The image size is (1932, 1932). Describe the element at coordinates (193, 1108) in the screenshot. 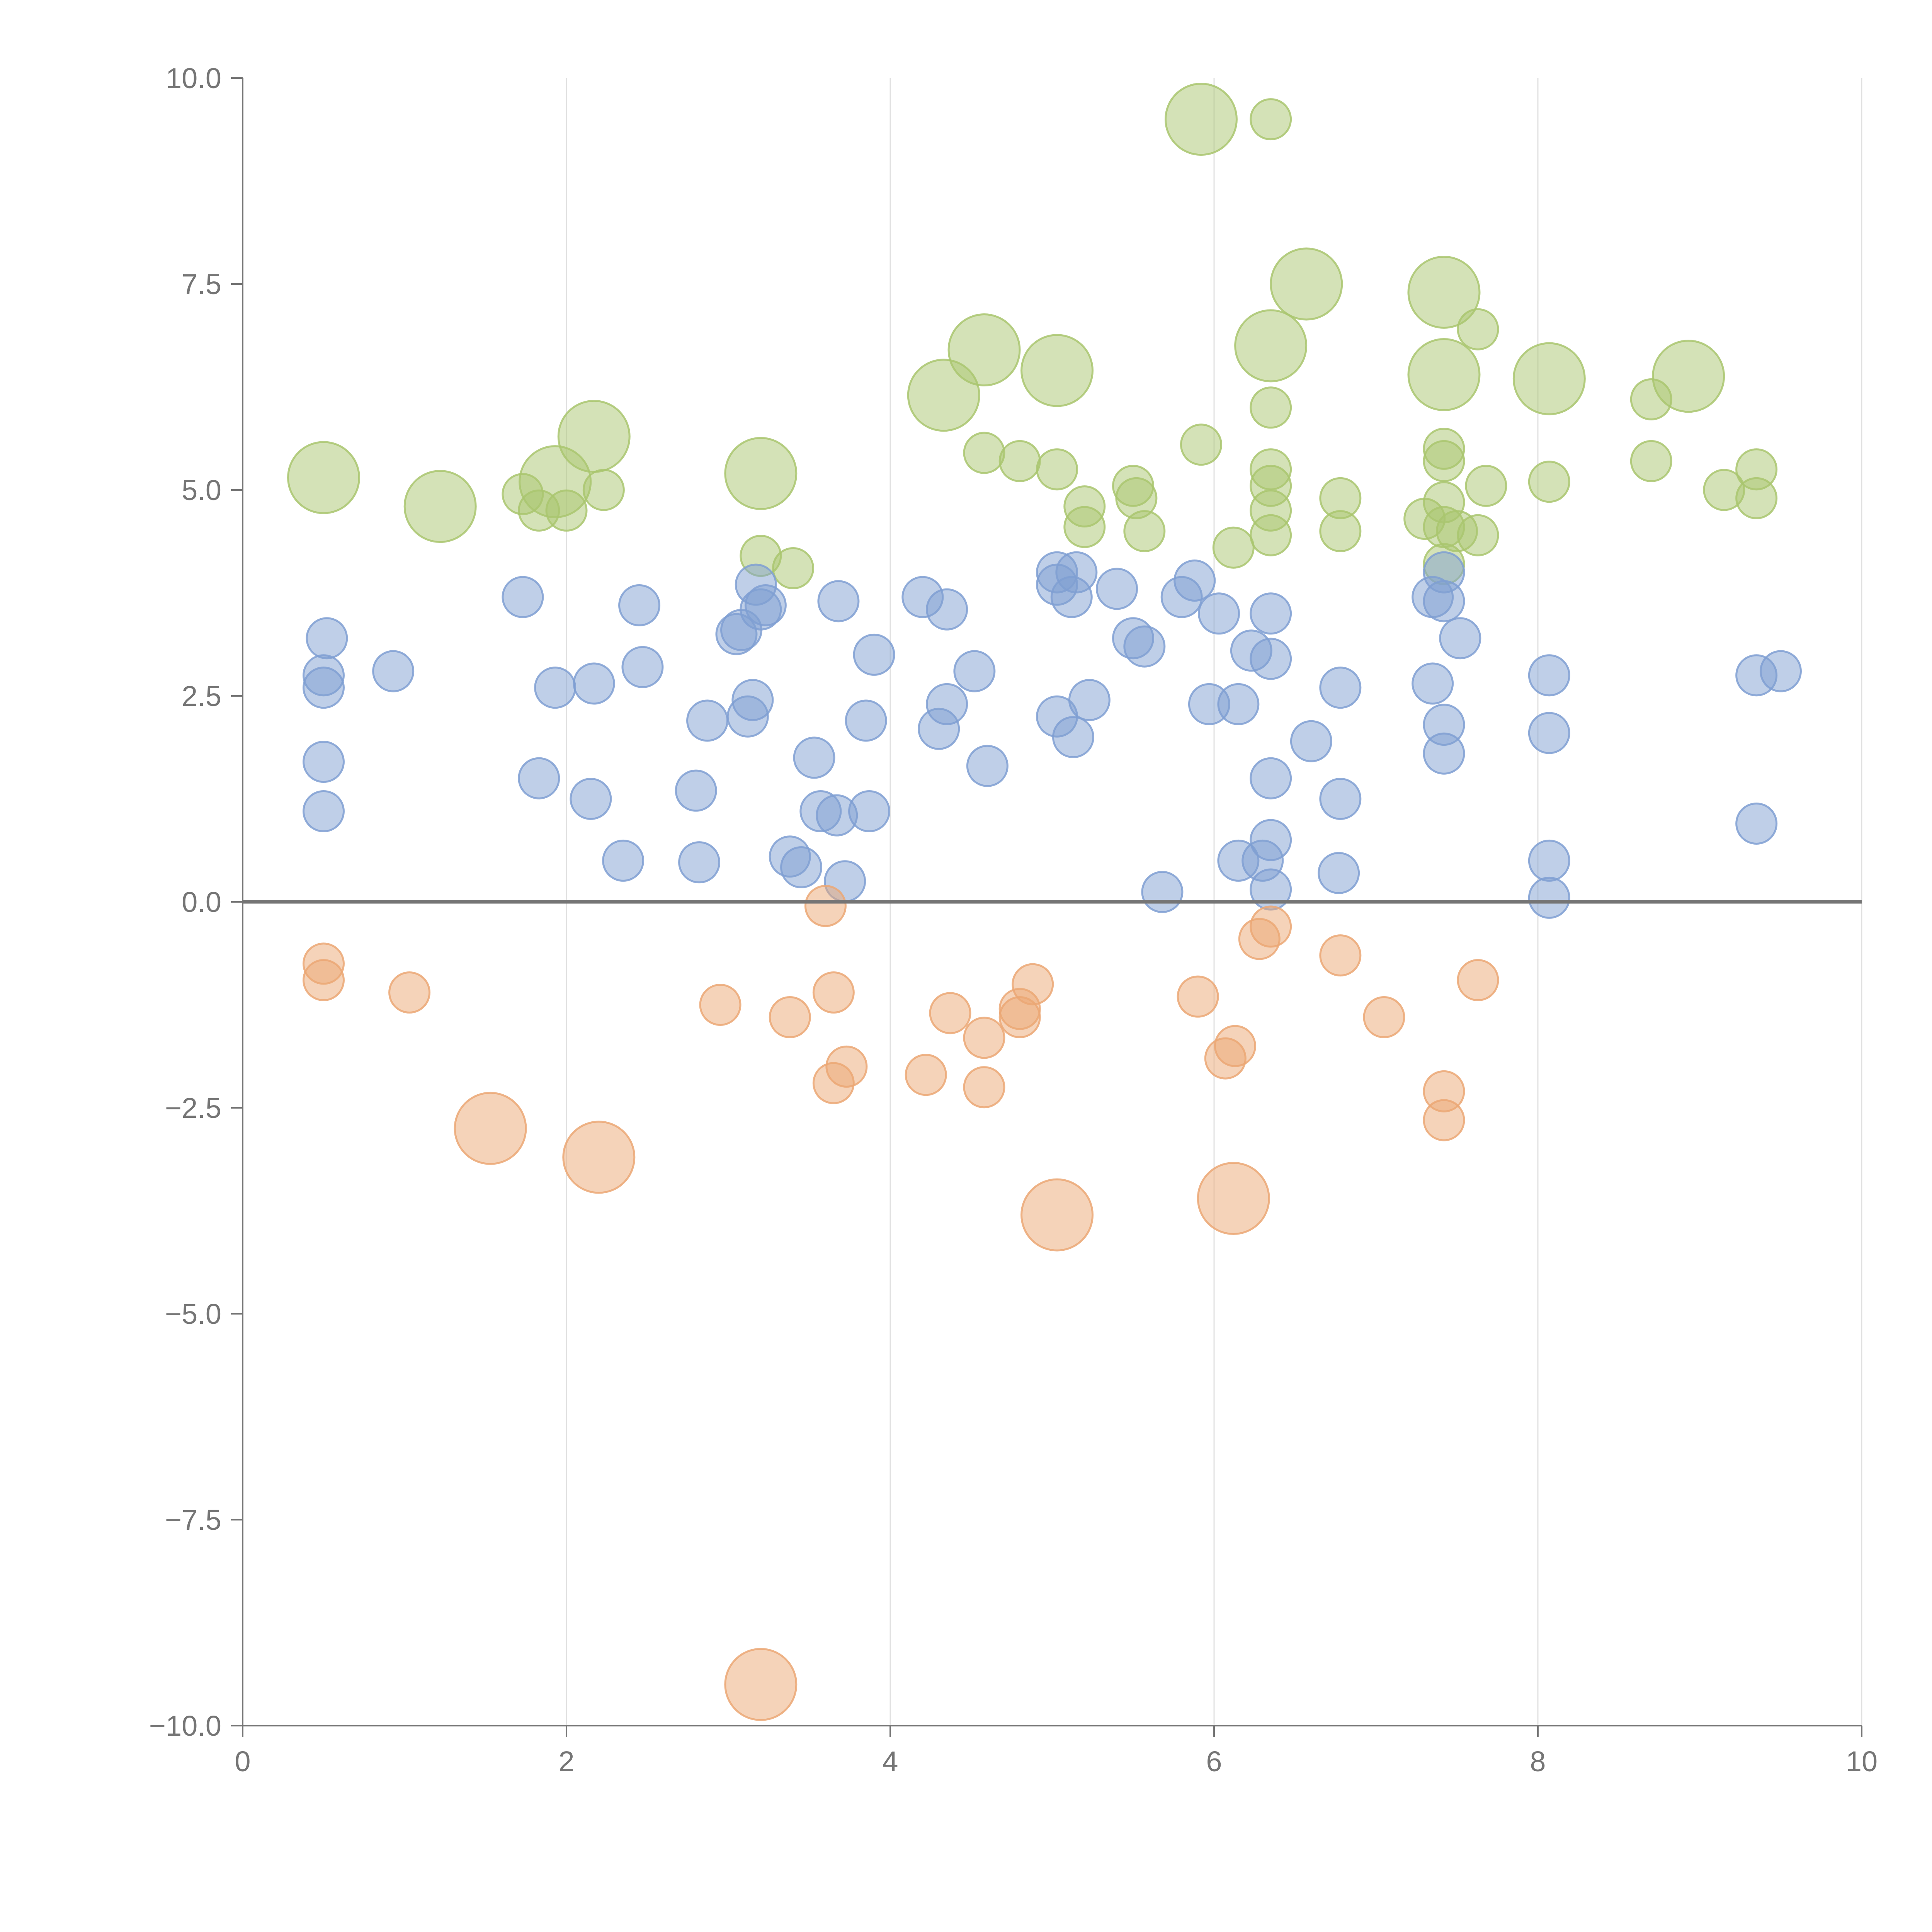

I see `y-tick-label: −2.5` at that location.